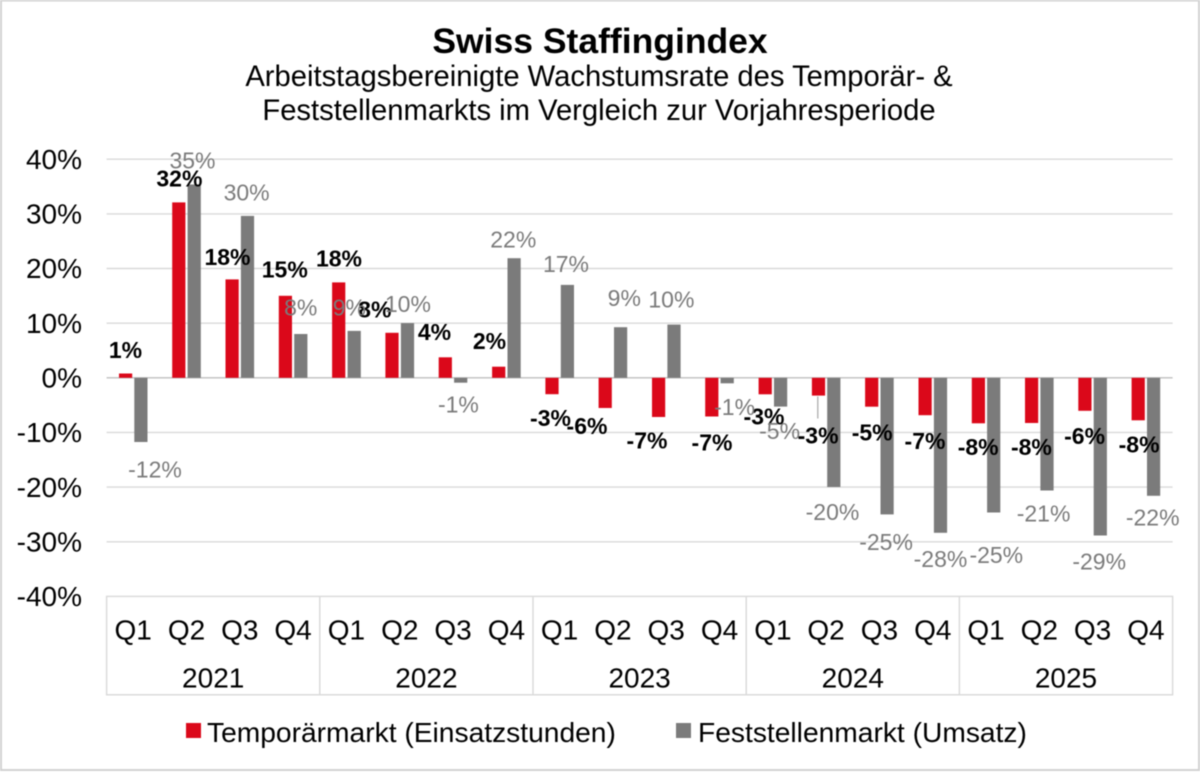 Image resolution: width=1200 pixels, height=776 pixels. What do you see at coordinates (639, 678) in the screenshot?
I see `svg-text: 2023` at bounding box center [639, 678].